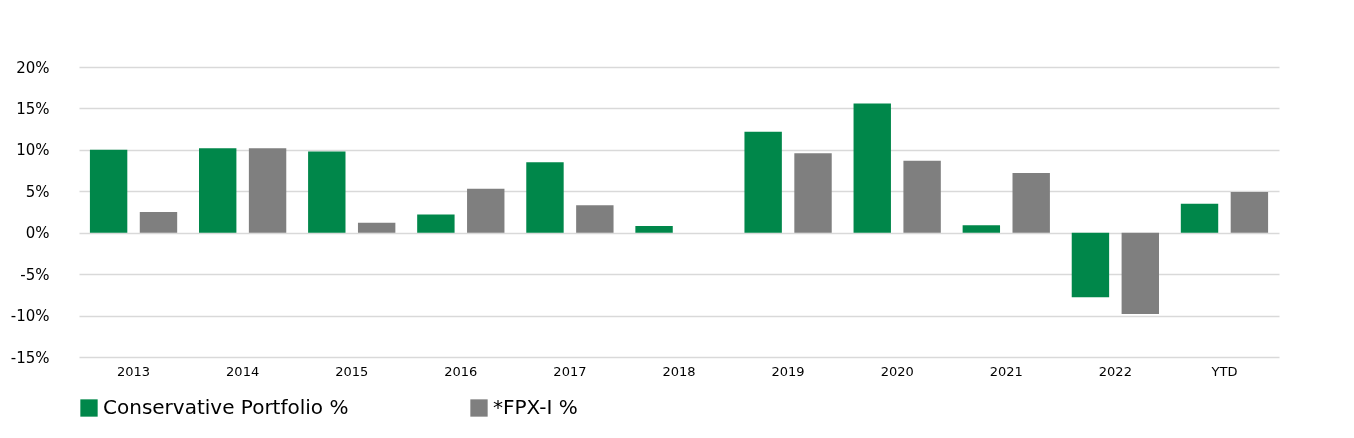  What do you see at coordinates (35, 274) in the screenshot?
I see `y-tick-label: -5%` at bounding box center [35, 274].